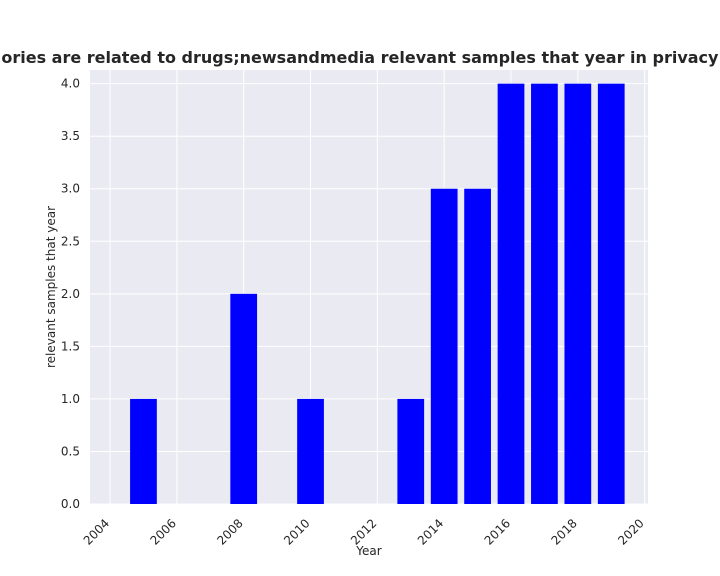 Image resolution: width=720 pixels, height=576 pixels. Describe the element at coordinates (368, 551) in the screenshot. I see `x-axis-label: Year` at that location.